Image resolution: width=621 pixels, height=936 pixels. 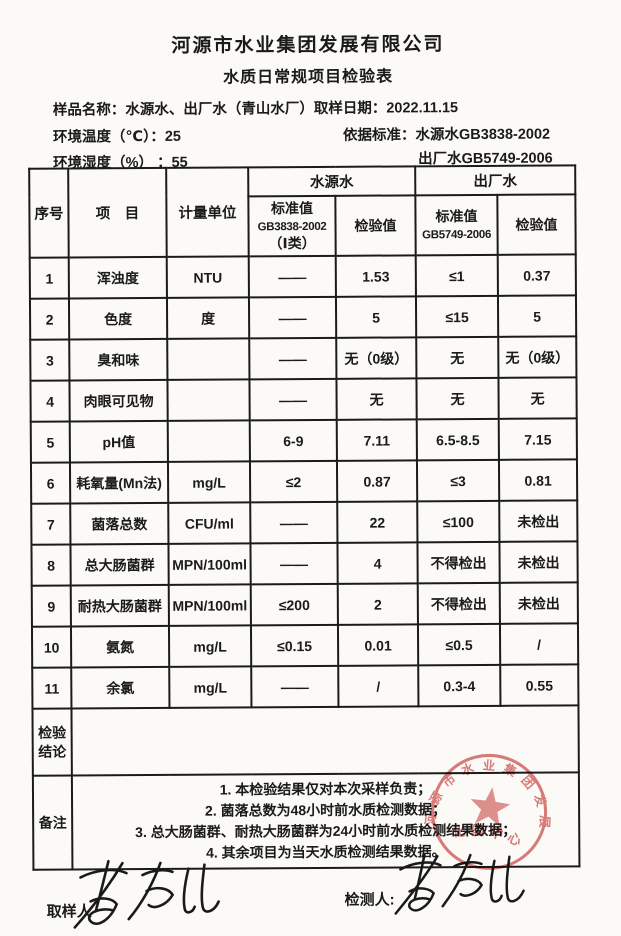 I want to click on row-item: 氨氮, so click(x=120, y=646).